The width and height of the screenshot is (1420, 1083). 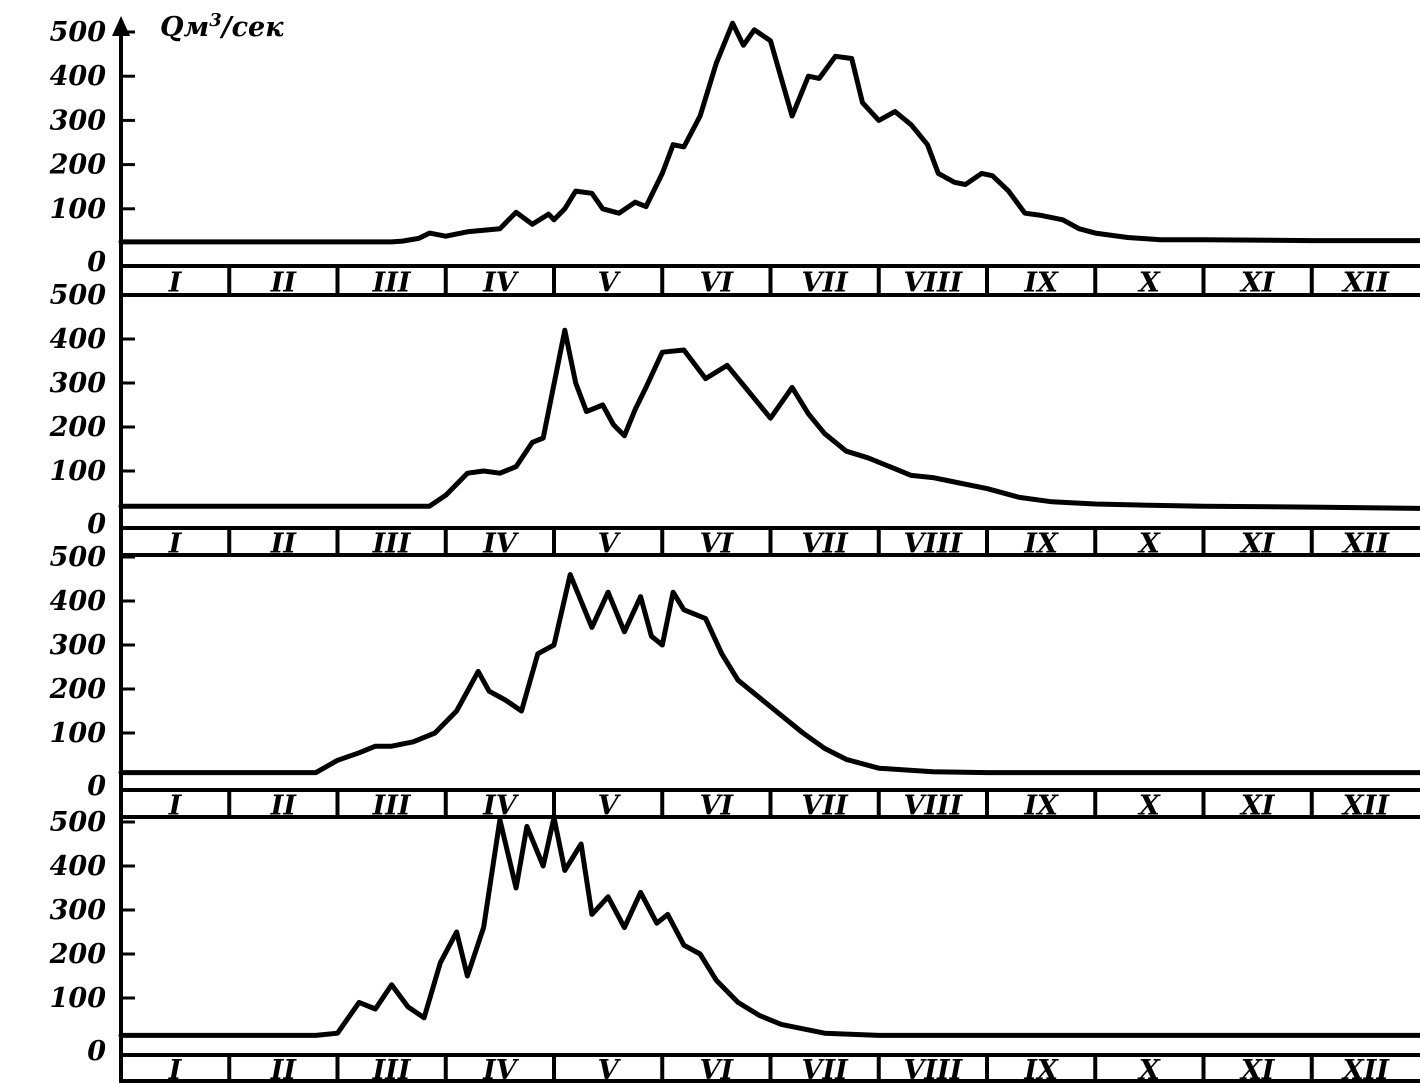 What do you see at coordinates (222, 26) in the screenshot?
I see `y-axis-unit-label: Qм3/сек` at bounding box center [222, 26].